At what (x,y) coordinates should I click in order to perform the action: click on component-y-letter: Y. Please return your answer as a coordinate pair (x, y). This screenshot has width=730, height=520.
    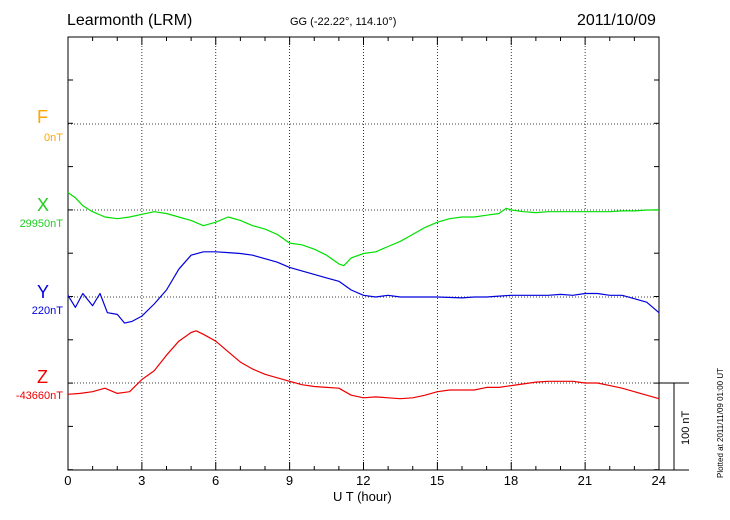
    Looking at the image, I should click on (43, 292).